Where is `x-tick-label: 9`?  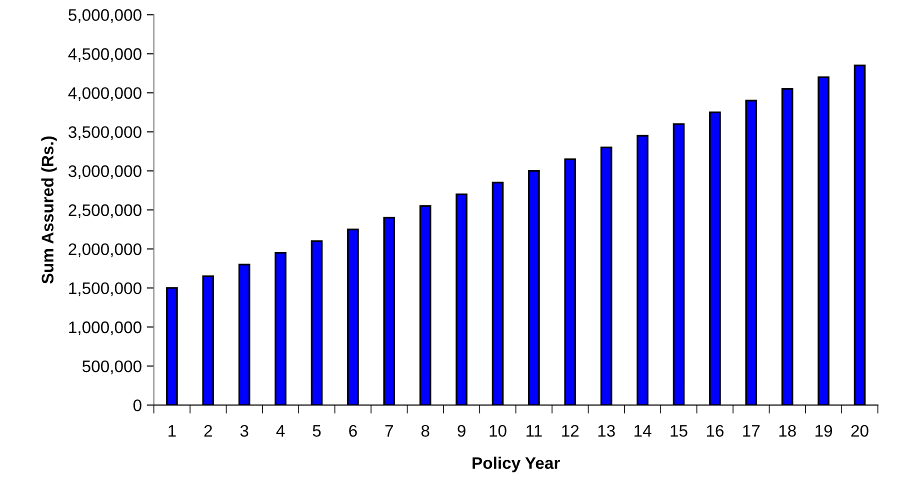
x-tick-label: 9 is located at coordinates (462, 430).